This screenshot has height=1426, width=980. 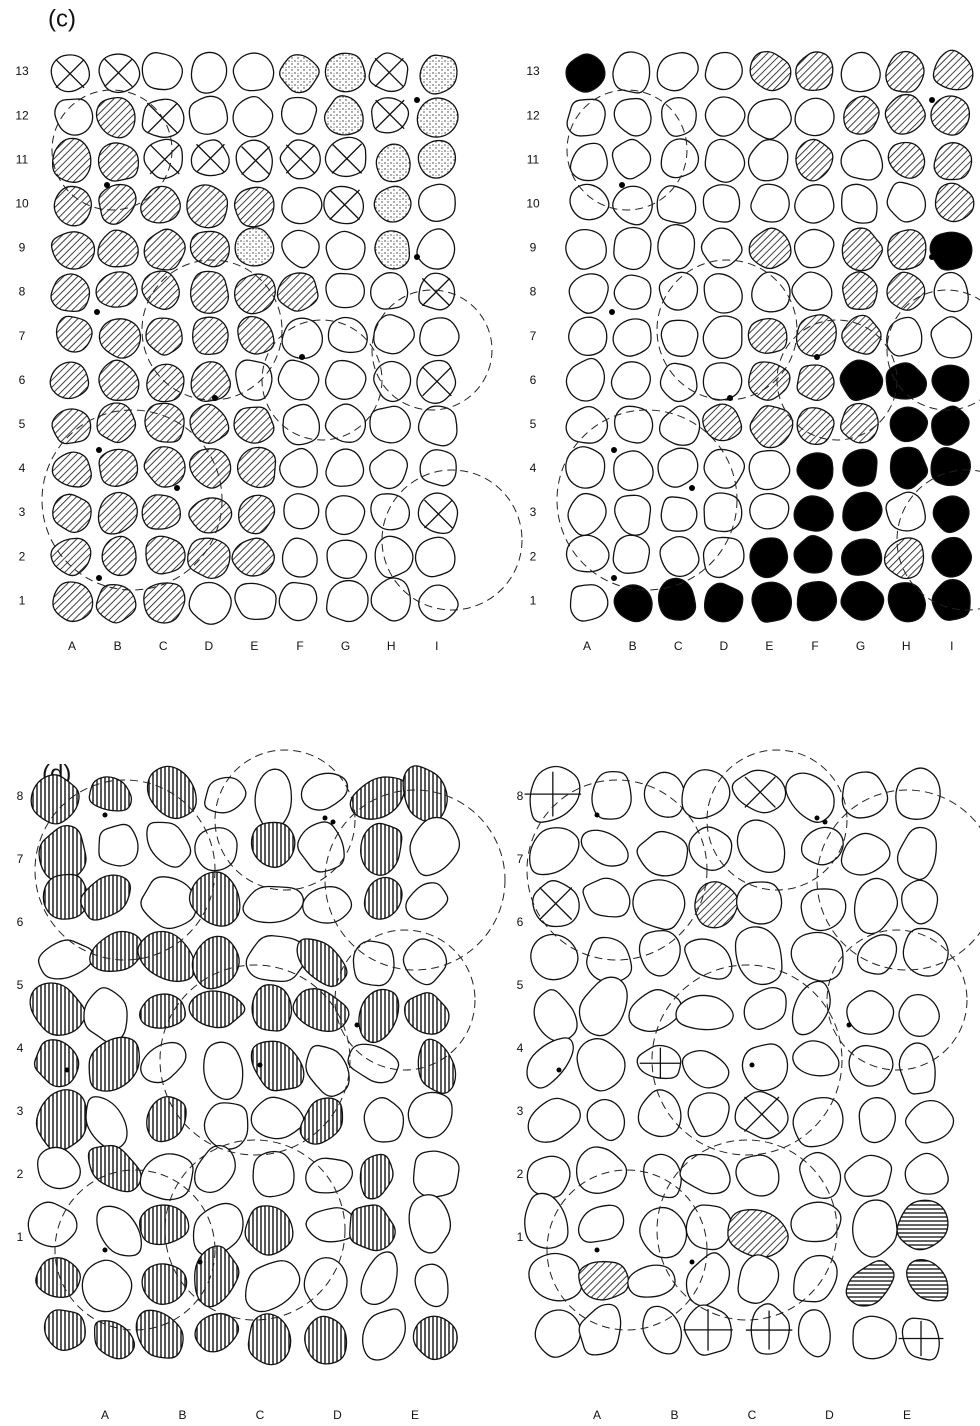 I want to click on row-label: 13, so click(x=533, y=71).